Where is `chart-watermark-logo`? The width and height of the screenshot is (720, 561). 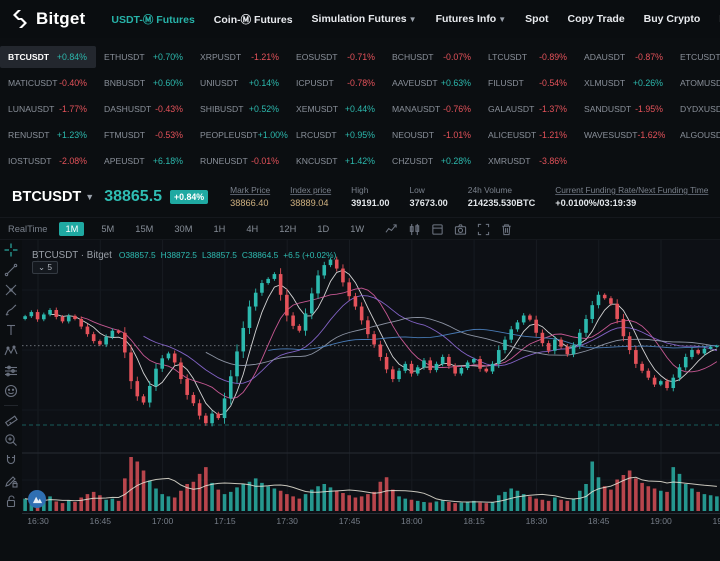
chart-watermark-logo is located at coordinates (37, 499).